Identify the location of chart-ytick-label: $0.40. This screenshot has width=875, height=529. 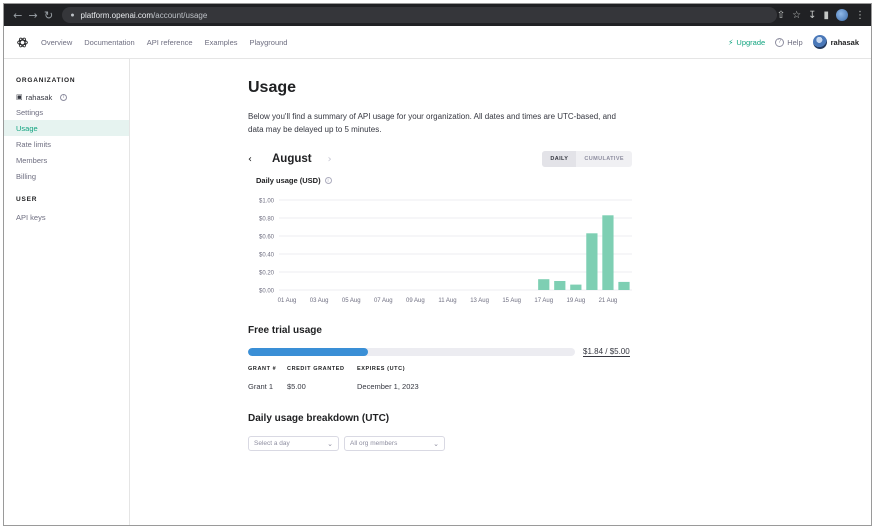
(267, 256).